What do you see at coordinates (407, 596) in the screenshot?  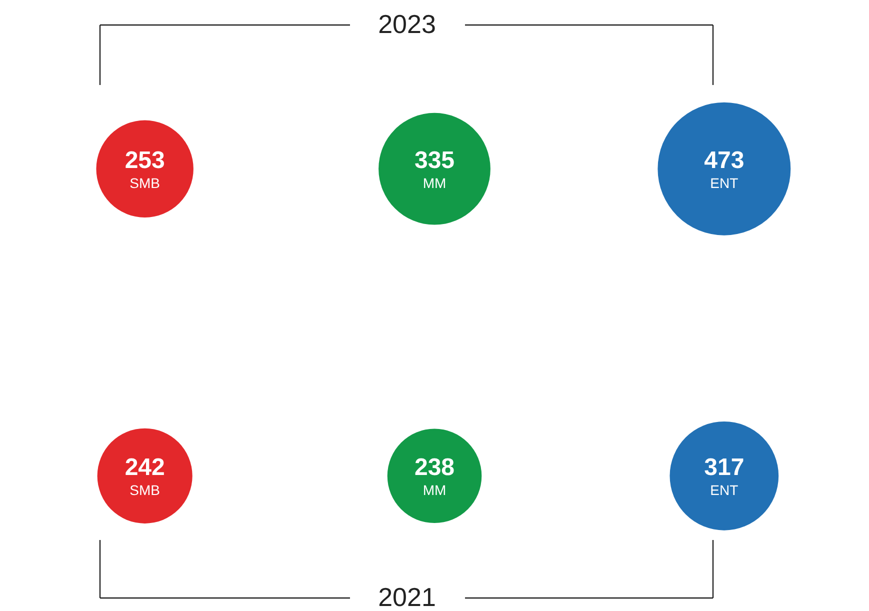 I see `text: 2021` at bounding box center [407, 596].